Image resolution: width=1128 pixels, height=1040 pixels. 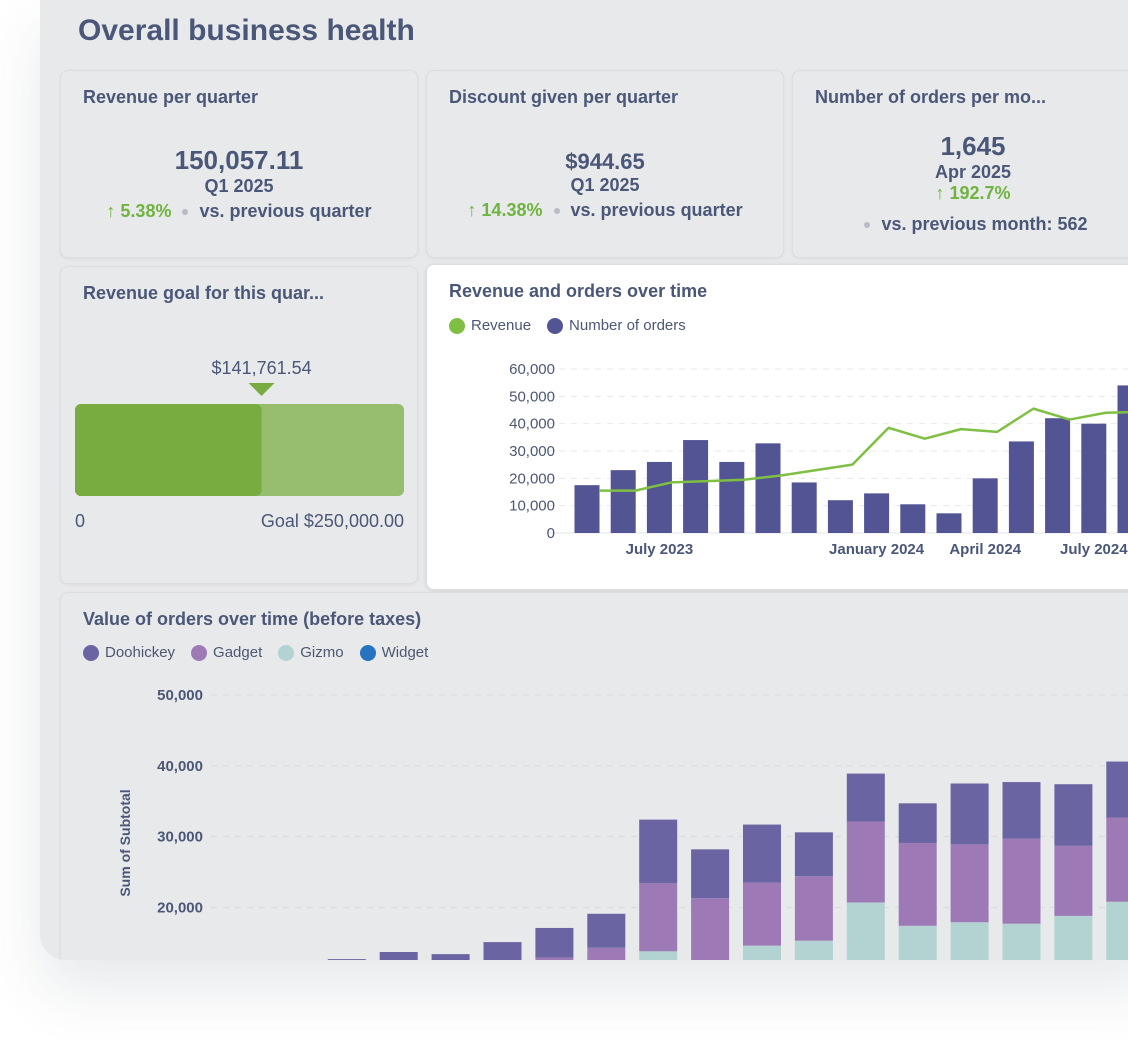 I want to click on goal-current-label: $141,761.54, so click(x=262, y=368).